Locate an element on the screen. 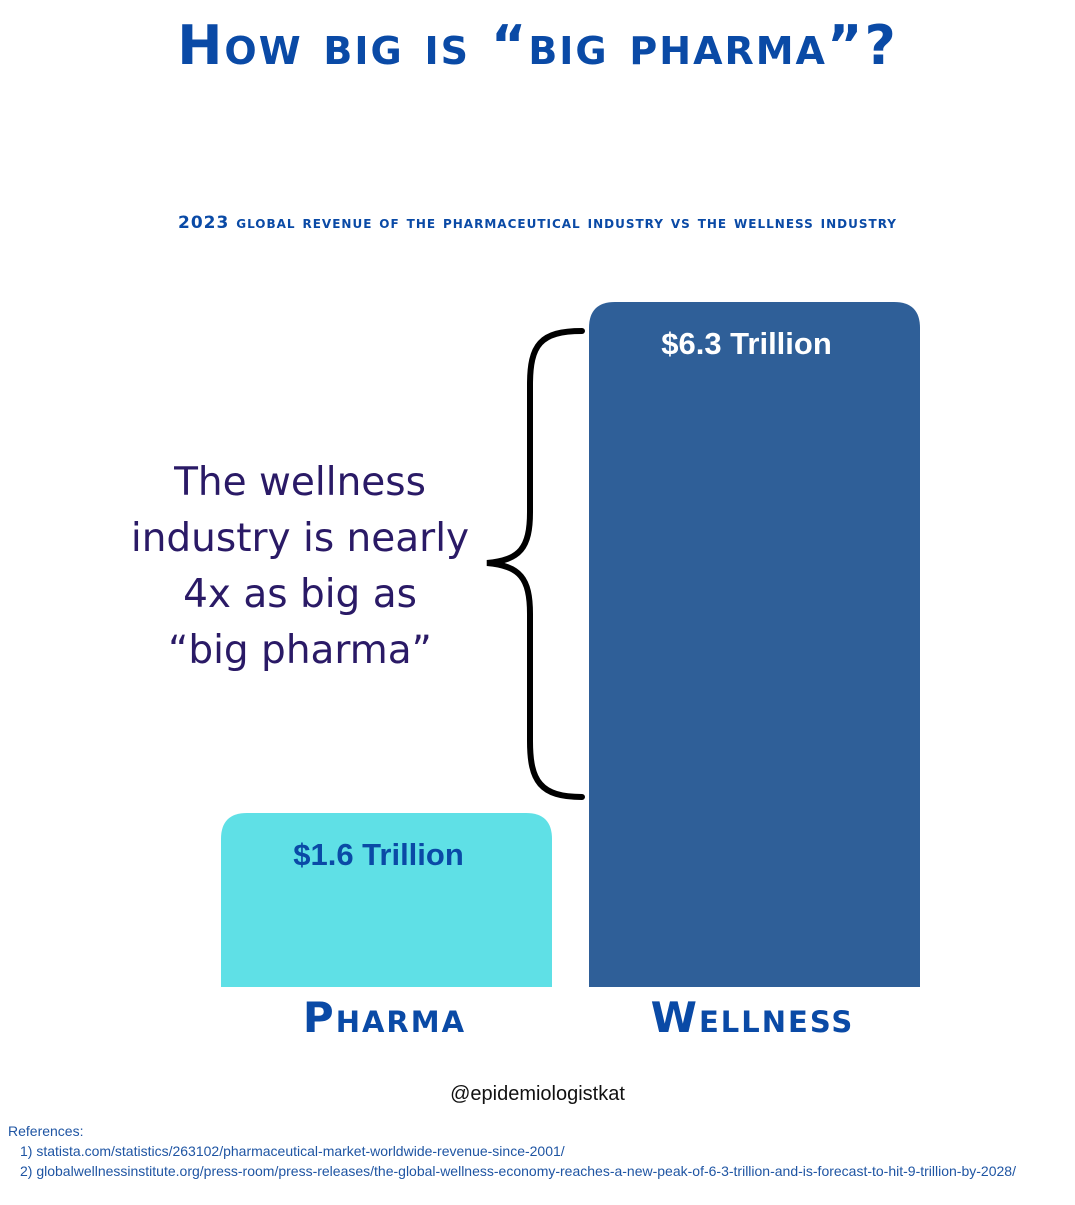  bar-pharma is located at coordinates (386, 900).